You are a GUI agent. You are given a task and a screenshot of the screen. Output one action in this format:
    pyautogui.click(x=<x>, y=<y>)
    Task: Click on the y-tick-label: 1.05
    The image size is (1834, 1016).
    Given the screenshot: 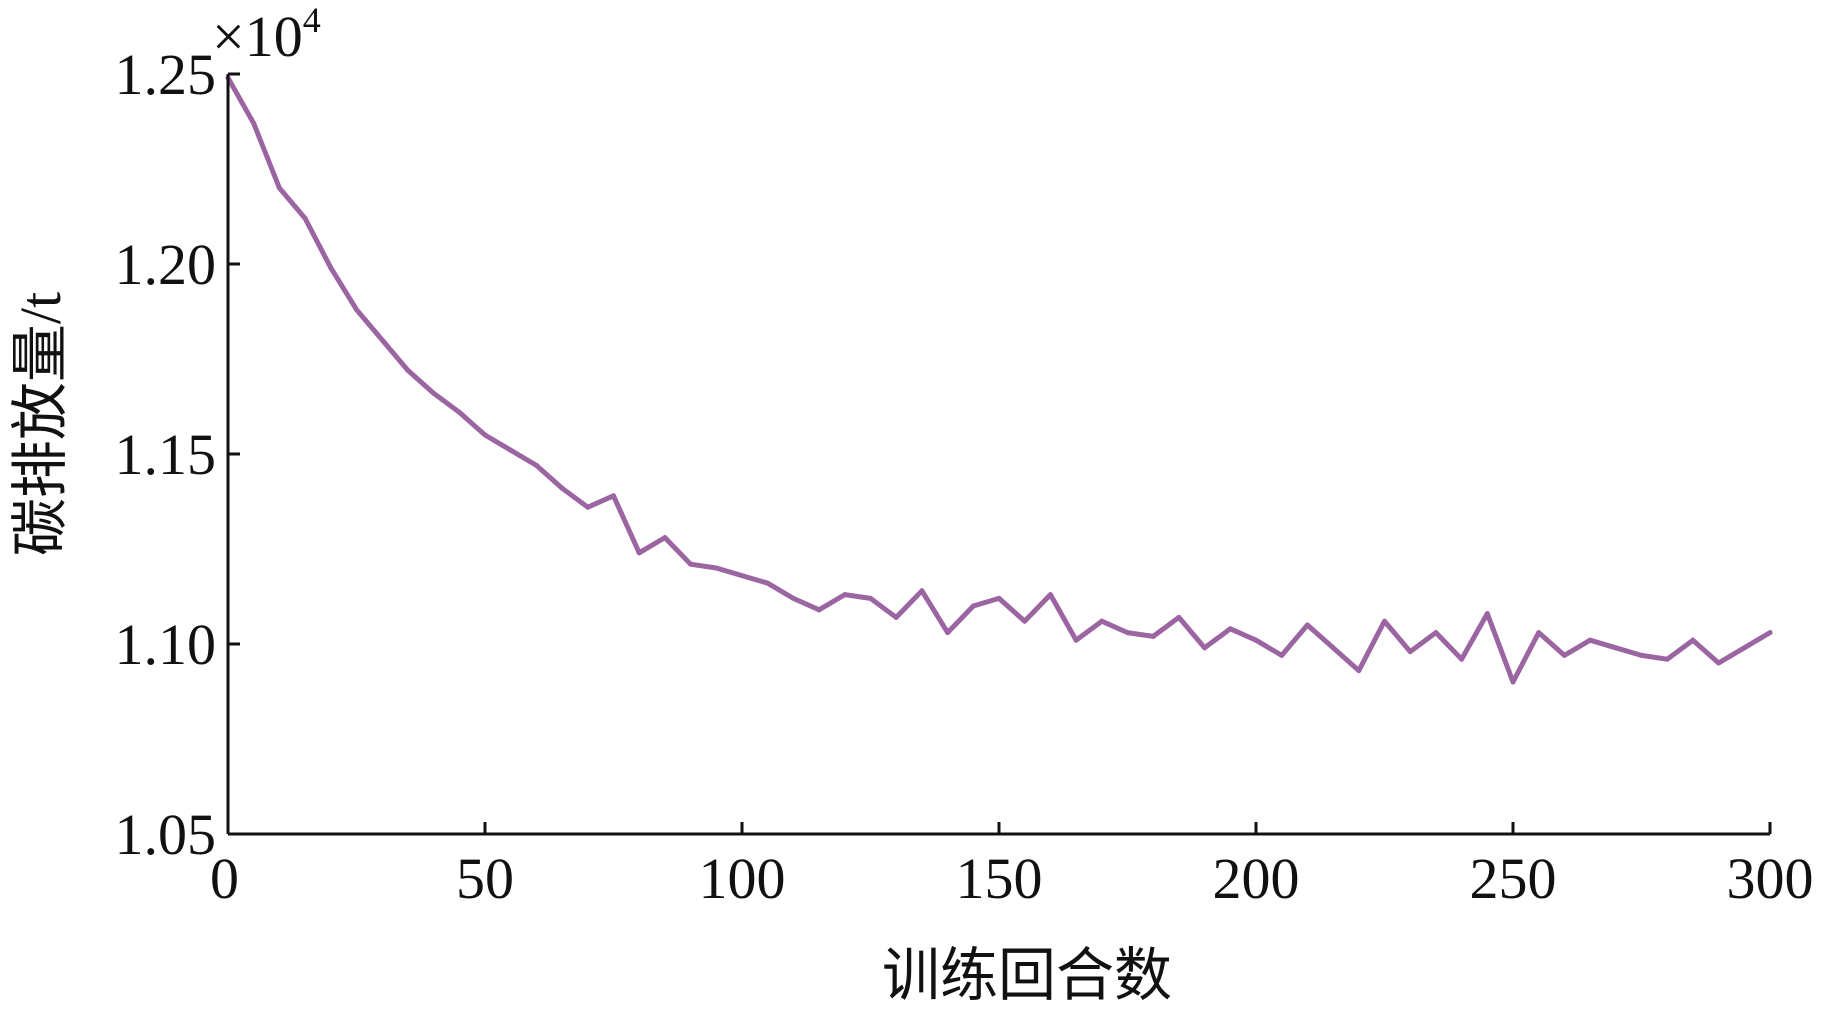 What is the action you would take?
    pyautogui.click(x=166, y=834)
    